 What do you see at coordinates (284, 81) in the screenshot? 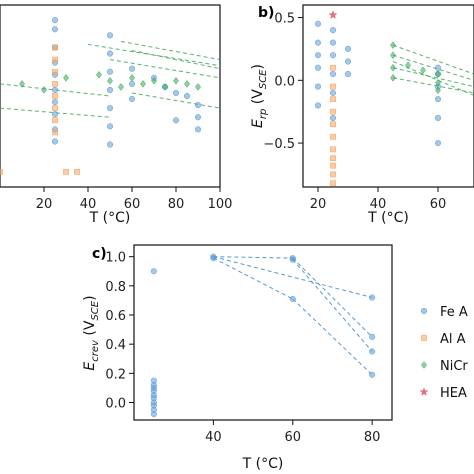
I see `y-tick-label: 0.0` at bounding box center [284, 81].